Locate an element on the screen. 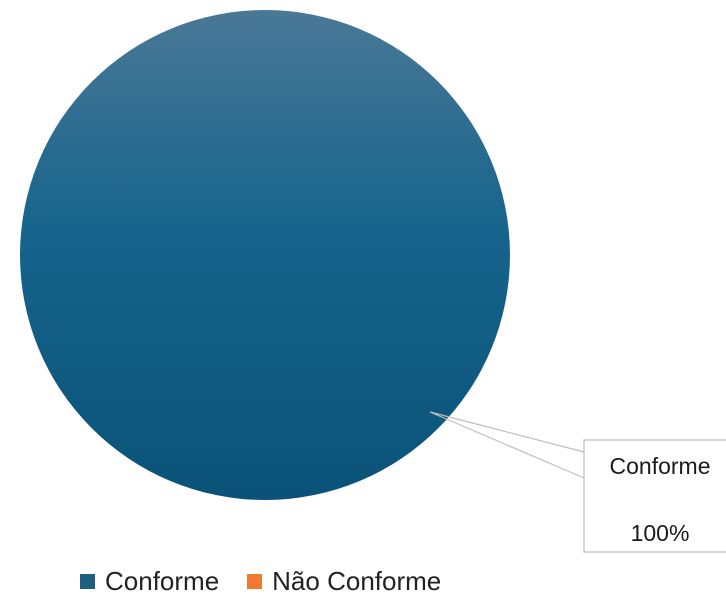 Image resolution: width=726 pixels, height=597 pixels. legend-item-nao-conforme: Não Conforme is located at coordinates (344, 581).